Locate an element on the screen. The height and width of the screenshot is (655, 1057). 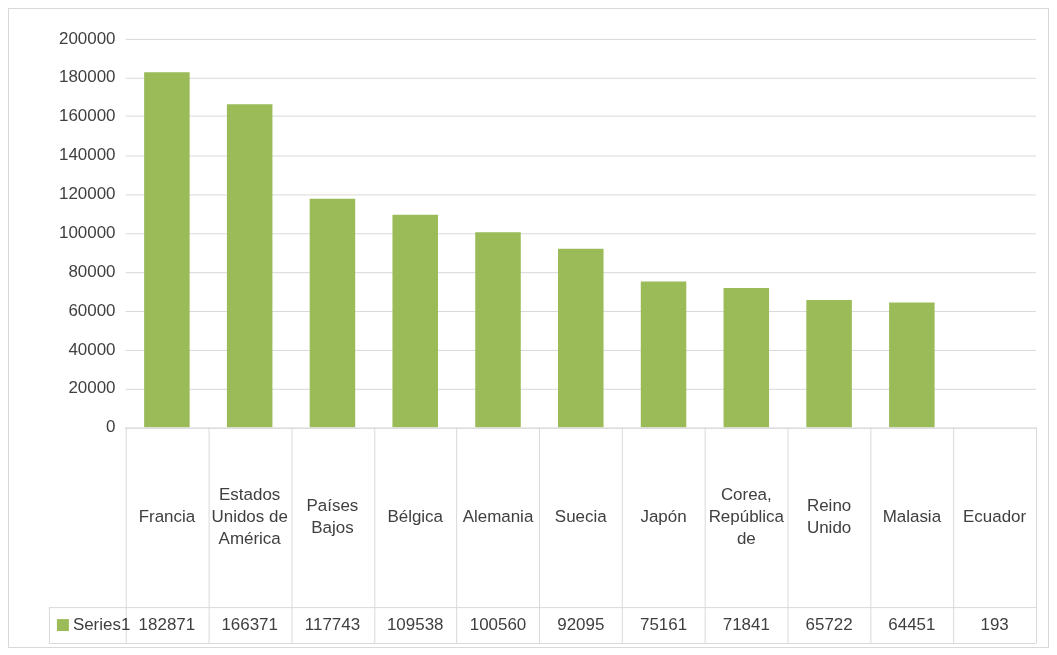
data-label: 65722 is located at coordinates (829, 624).